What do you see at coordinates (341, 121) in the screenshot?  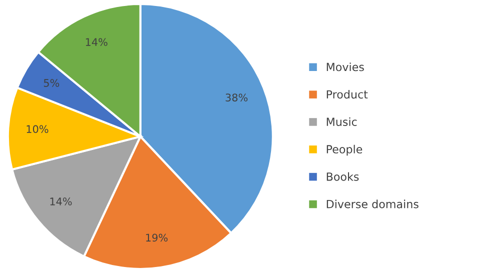 I see `legend-label: Music` at bounding box center [341, 121].